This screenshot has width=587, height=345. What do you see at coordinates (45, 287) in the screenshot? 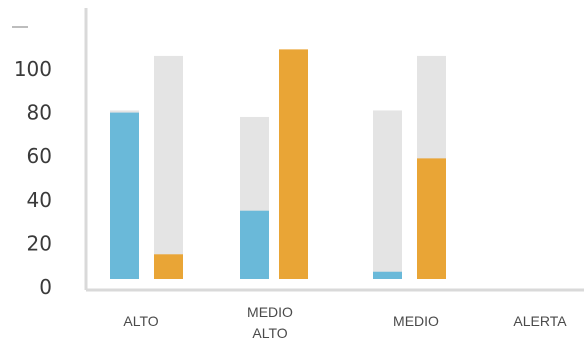
I see `y-tick-label: 0` at bounding box center [45, 287].